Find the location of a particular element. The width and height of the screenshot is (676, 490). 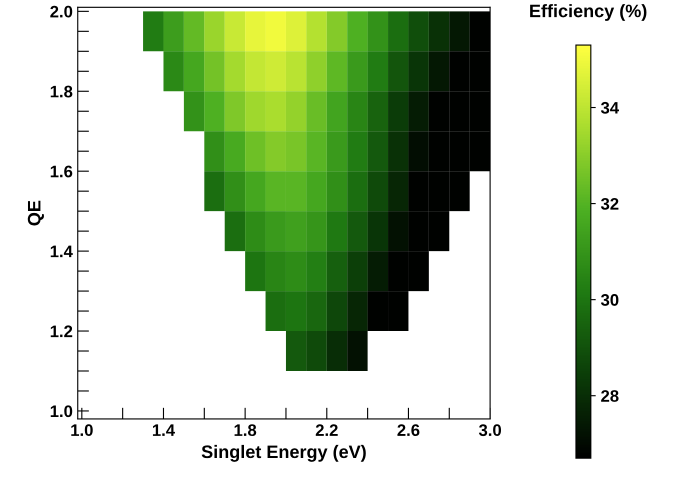

y-tick-label: 1.6 is located at coordinates (61, 172).